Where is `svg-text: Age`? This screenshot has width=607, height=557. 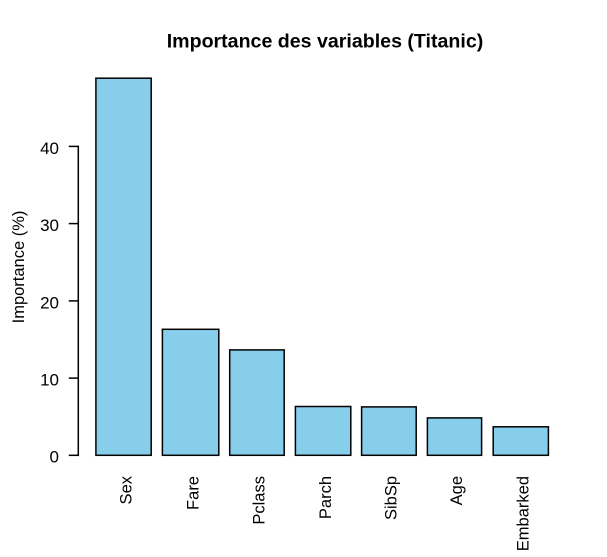
svg-text: Age is located at coordinates (457, 490).